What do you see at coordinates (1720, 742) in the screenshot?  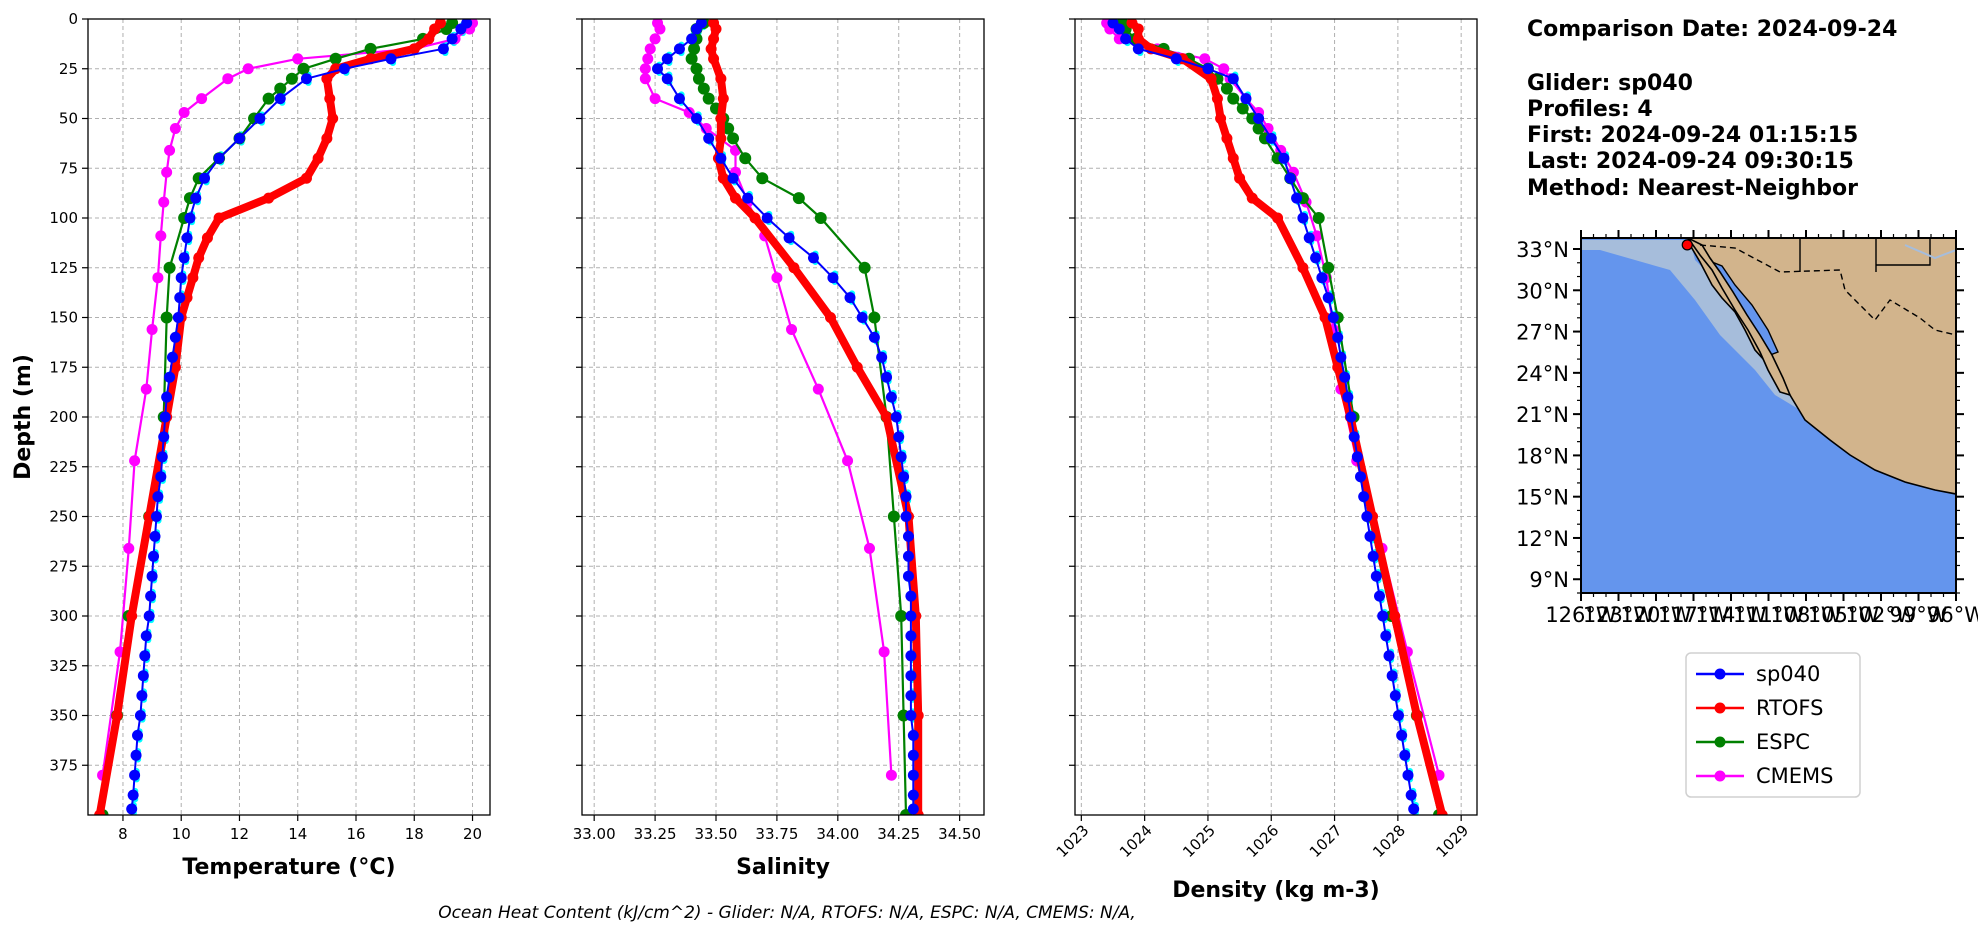 I see `legend-marker-espc` at bounding box center [1720, 742].